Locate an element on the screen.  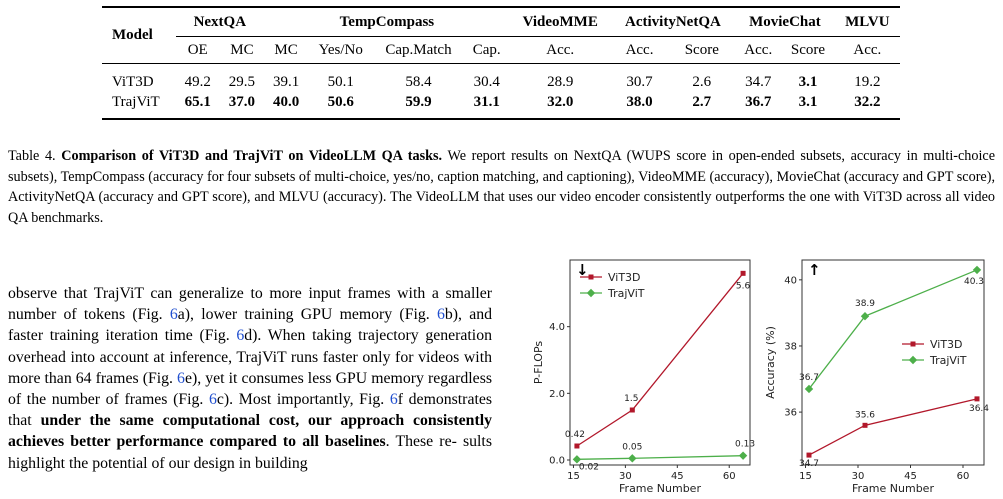
legend-label: ViT3D is located at coordinates (946, 344).